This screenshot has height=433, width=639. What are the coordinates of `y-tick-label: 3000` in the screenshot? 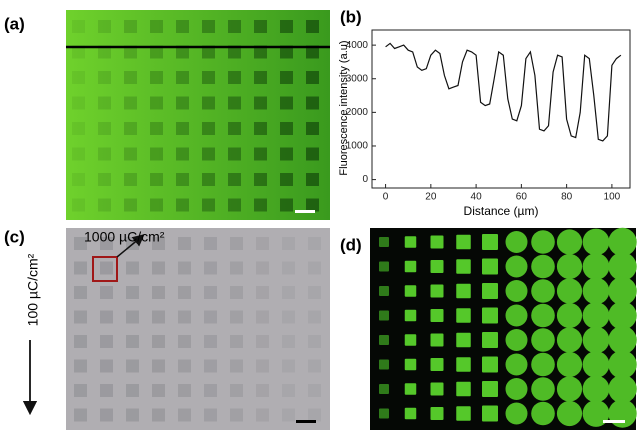 It's located at (357, 78).